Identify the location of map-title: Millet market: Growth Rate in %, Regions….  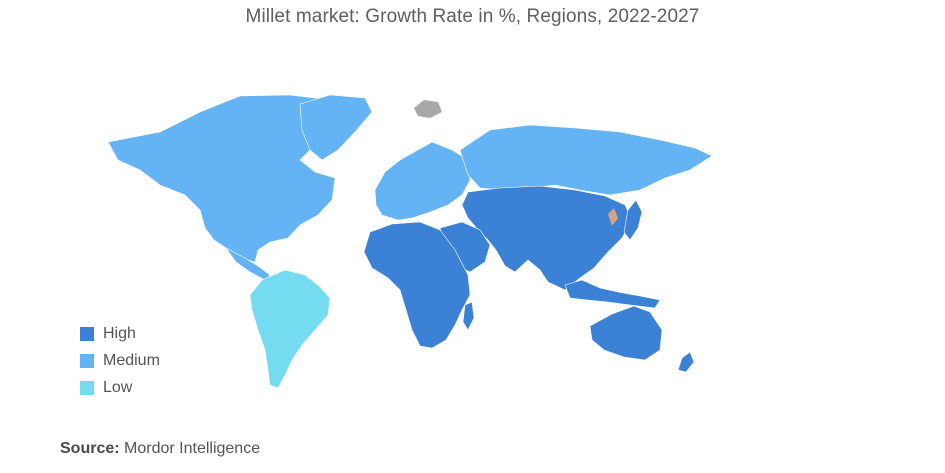
(472, 16).